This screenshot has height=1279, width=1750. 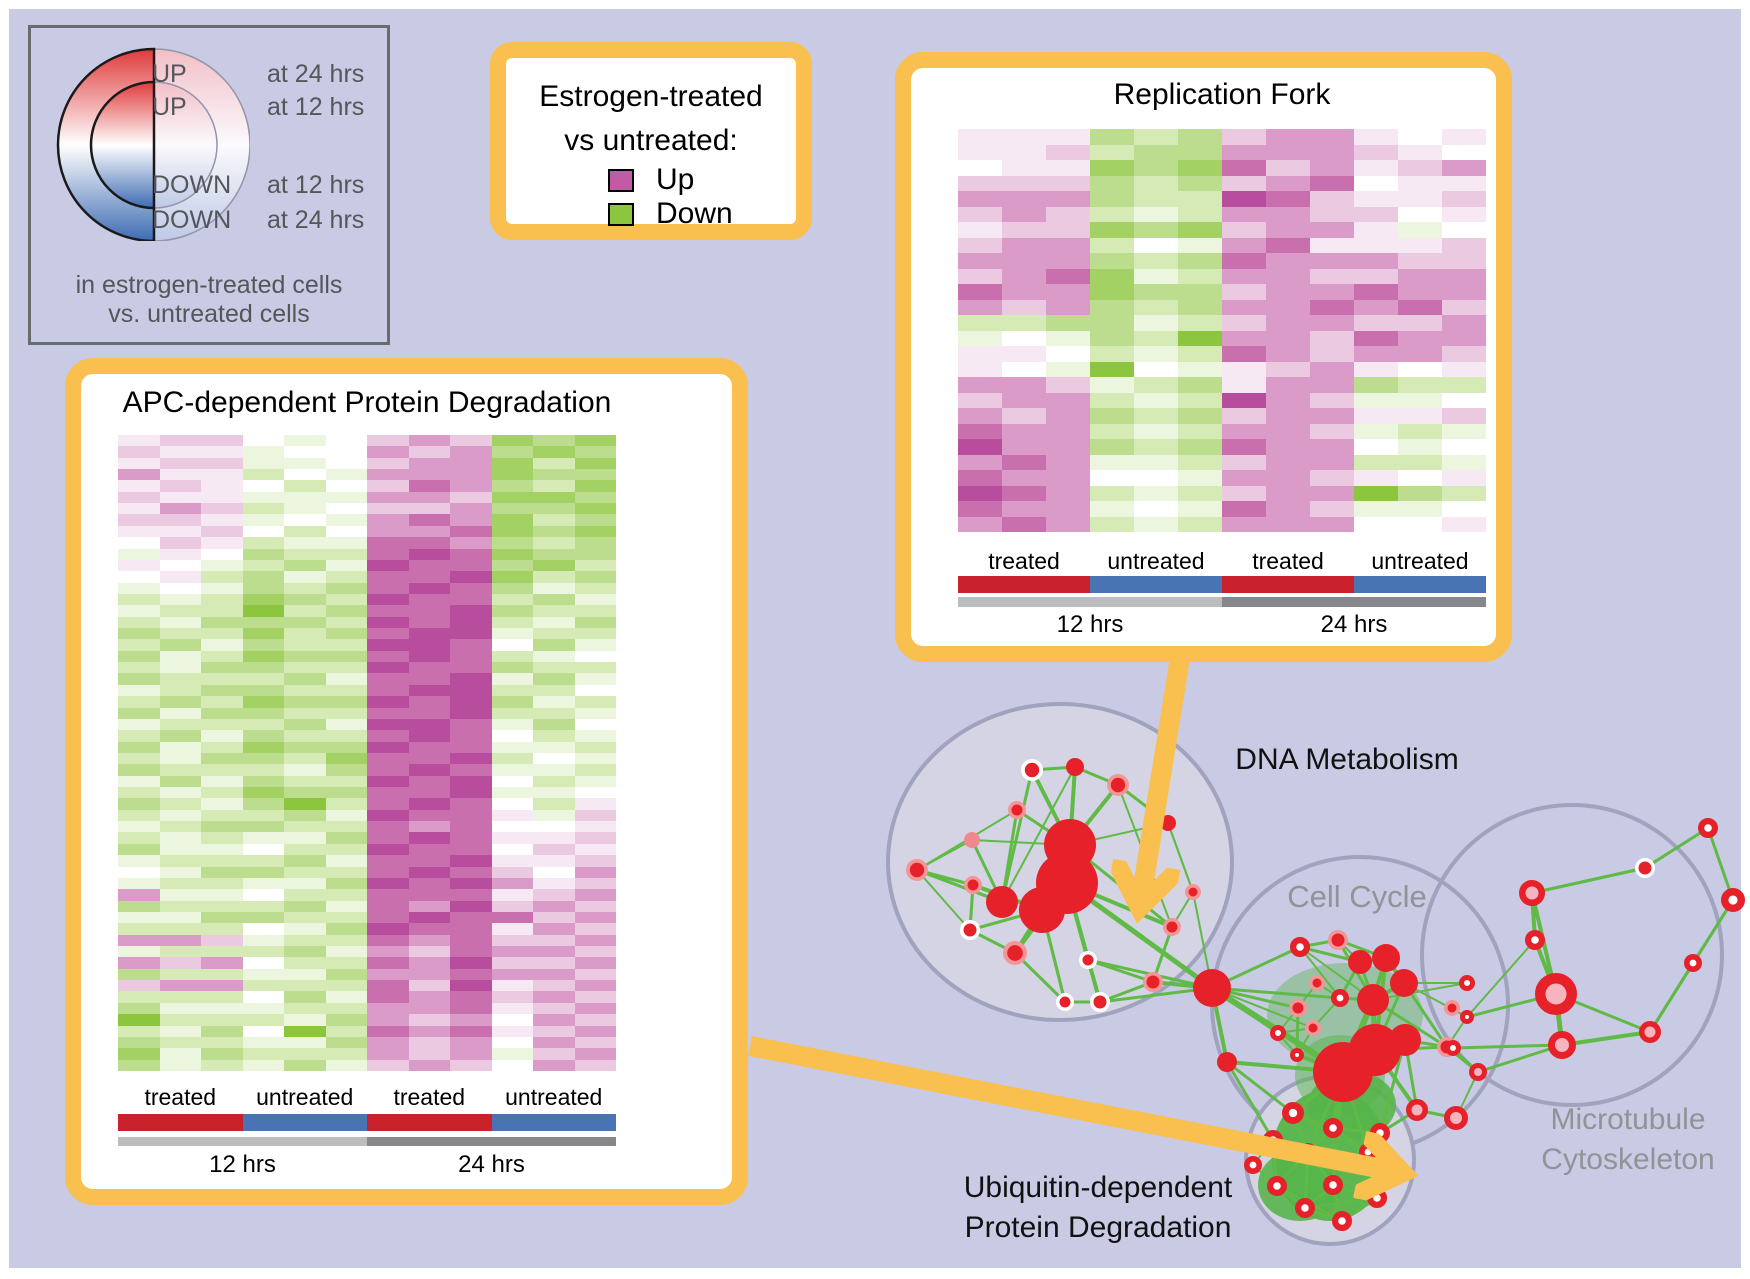 I want to click on down-label: Down, so click(x=694, y=213).